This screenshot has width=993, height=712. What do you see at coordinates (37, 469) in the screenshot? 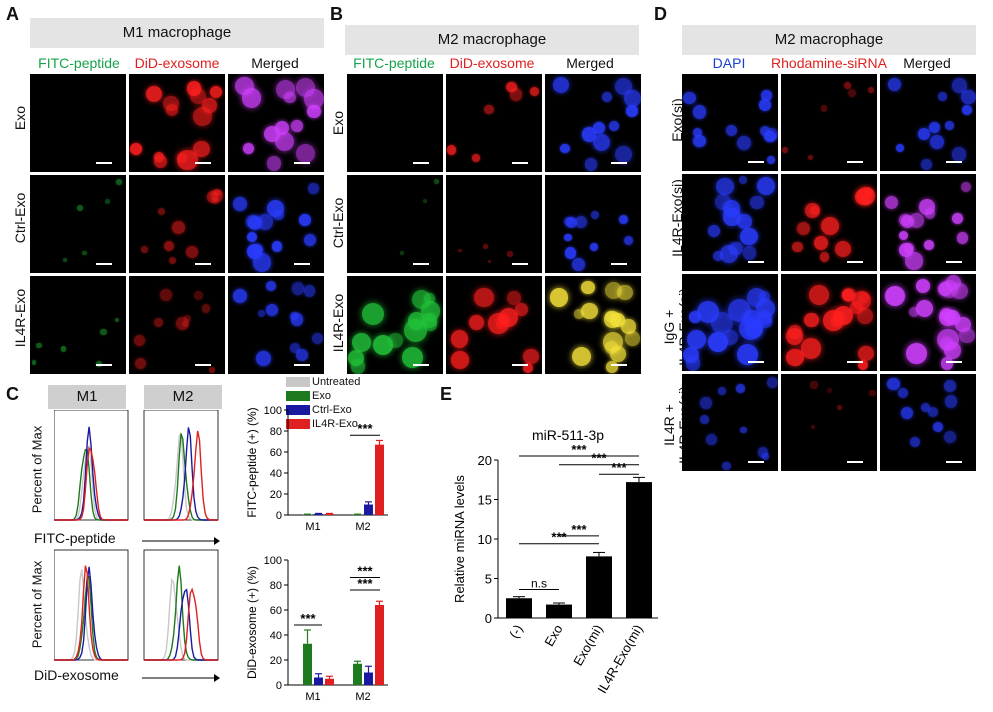
I see `hist-top-ylabel: Percent of Max` at bounding box center [37, 469].